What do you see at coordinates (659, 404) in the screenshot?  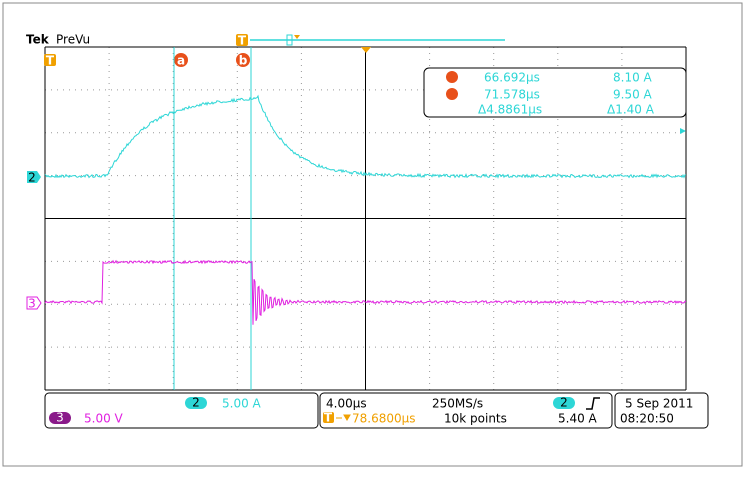 I see `date: 5 Sep 2011` at bounding box center [659, 404].